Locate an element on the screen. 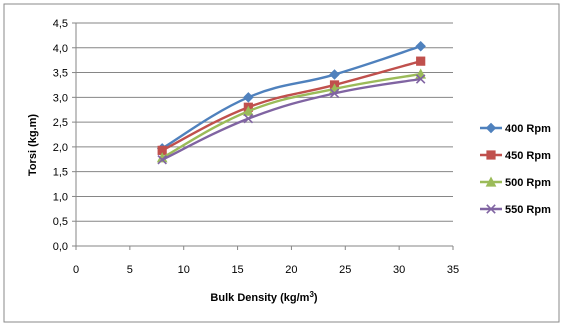 This screenshot has width=563, height=332. series-550-rpm is located at coordinates (291, 119).